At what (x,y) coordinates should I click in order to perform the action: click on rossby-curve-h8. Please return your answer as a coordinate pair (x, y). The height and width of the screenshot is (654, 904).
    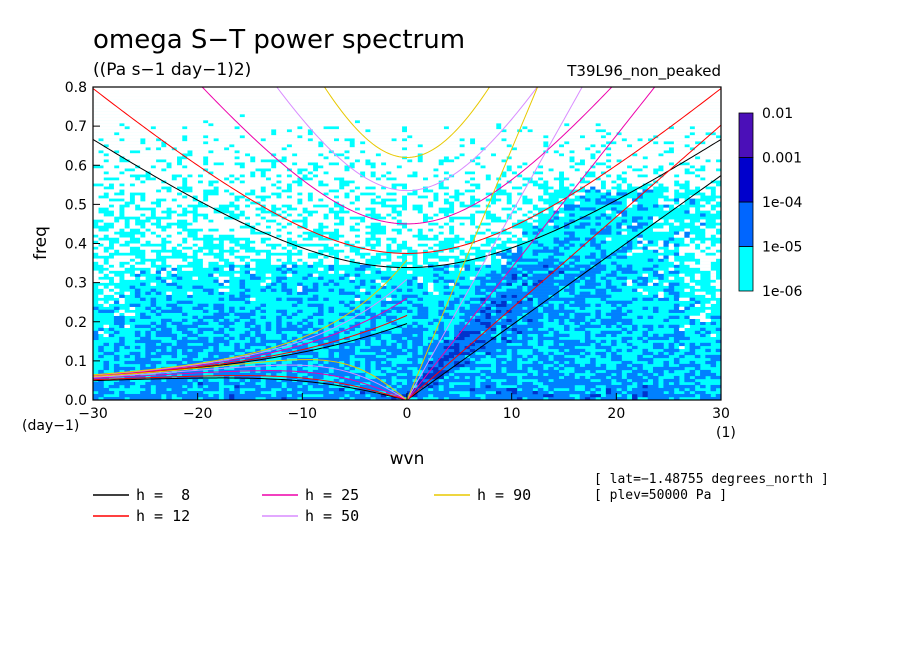
    Looking at the image, I should click on (250, 388).